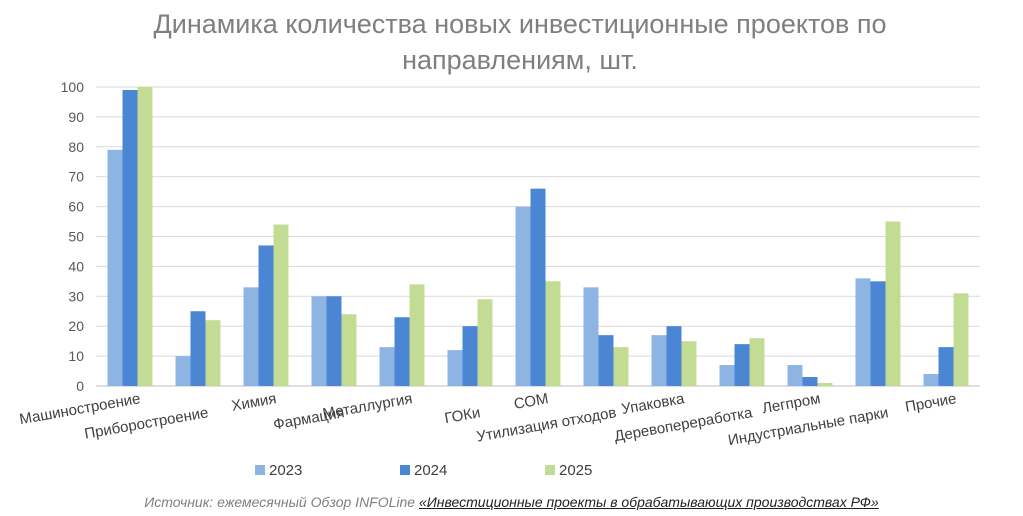  What do you see at coordinates (285, 470) in the screenshot?
I see `legend-label: 2023` at bounding box center [285, 470].